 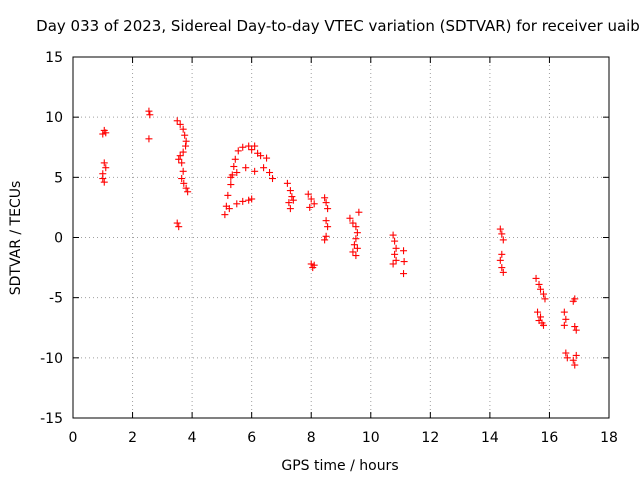 What do you see at coordinates (73, 438) in the screenshot?
I see `x-tick-label: 0` at bounding box center [73, 438].